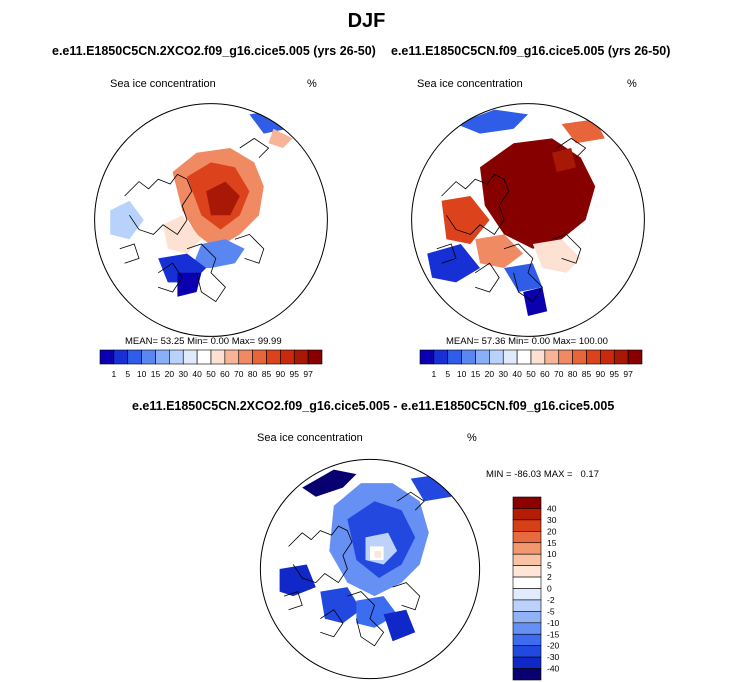 Image resolution: width=733 pixels, height=682 pixels. What do you see at coordinates (366, 21) in the screenshot?
I see `season-title: DJF` at bounding box center [366, 21].